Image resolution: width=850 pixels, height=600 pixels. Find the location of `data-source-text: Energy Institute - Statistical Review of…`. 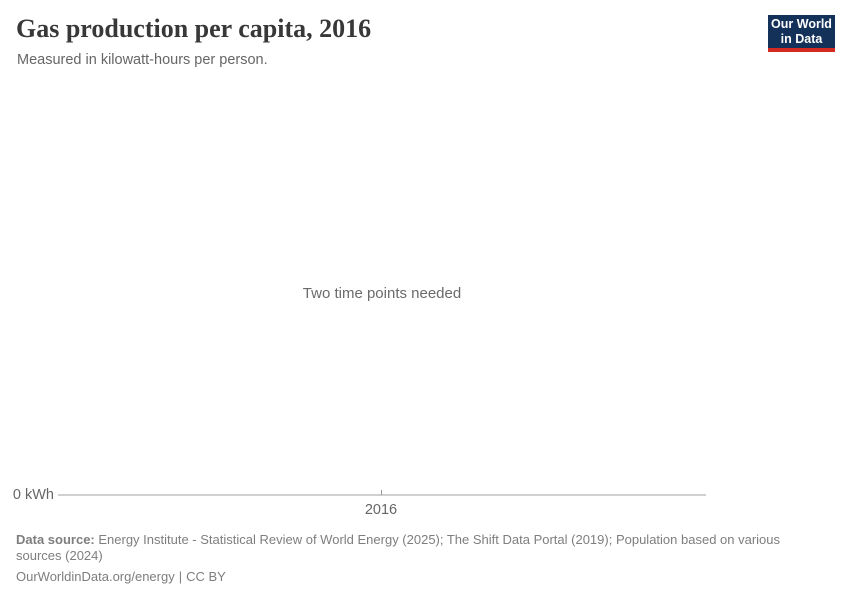

data-source-text: Energy Institute - Statistical Review of… is located at coordinates (398, 547).